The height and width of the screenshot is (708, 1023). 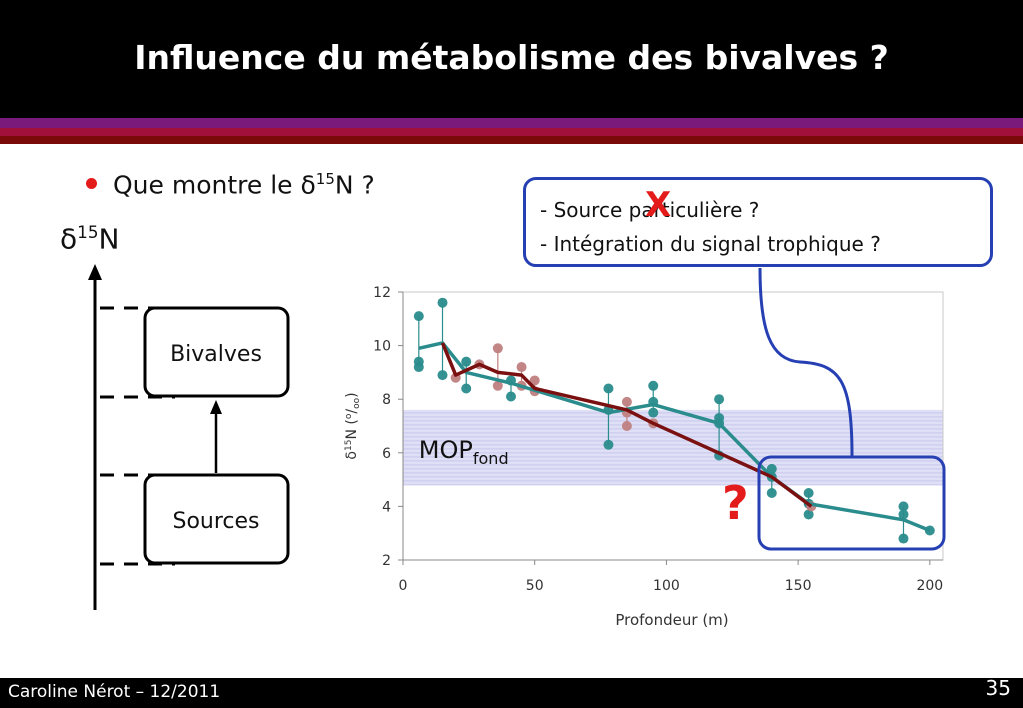 I want to click on mop-main: MOP, so click(x=446, y=450).